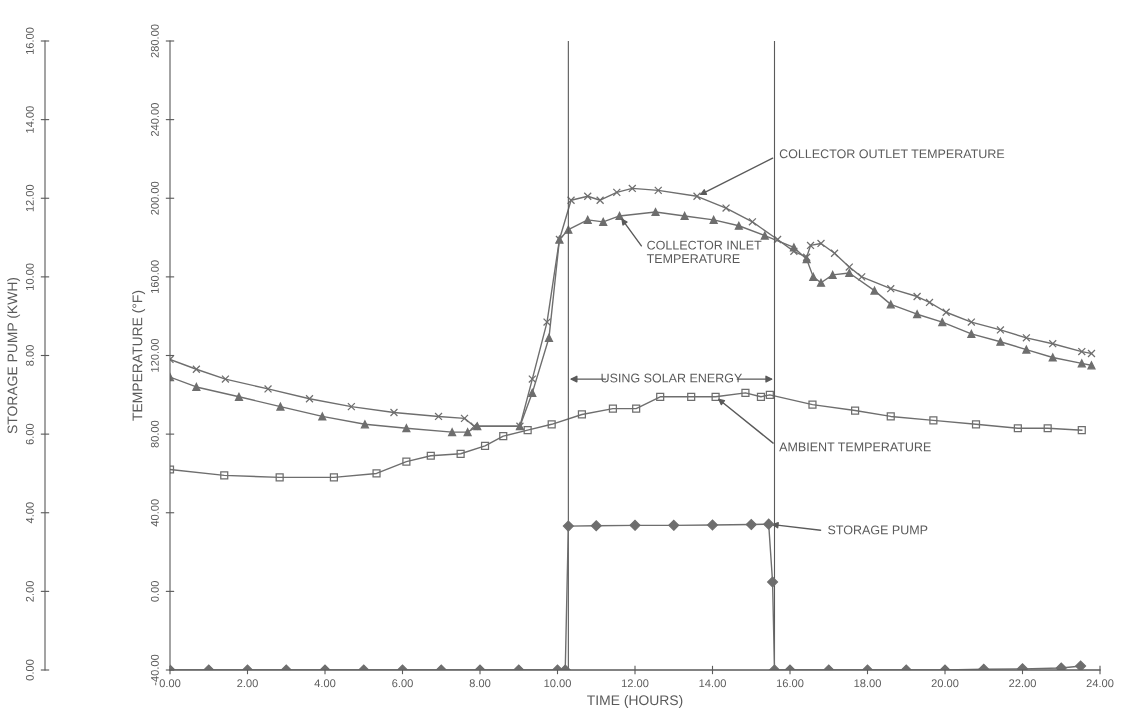 Image resolution: width=1131 pixels, height=720 pixels. I want to click on annotation: COLLECTOR INLET TEMPERATURE, so click(704, 252).